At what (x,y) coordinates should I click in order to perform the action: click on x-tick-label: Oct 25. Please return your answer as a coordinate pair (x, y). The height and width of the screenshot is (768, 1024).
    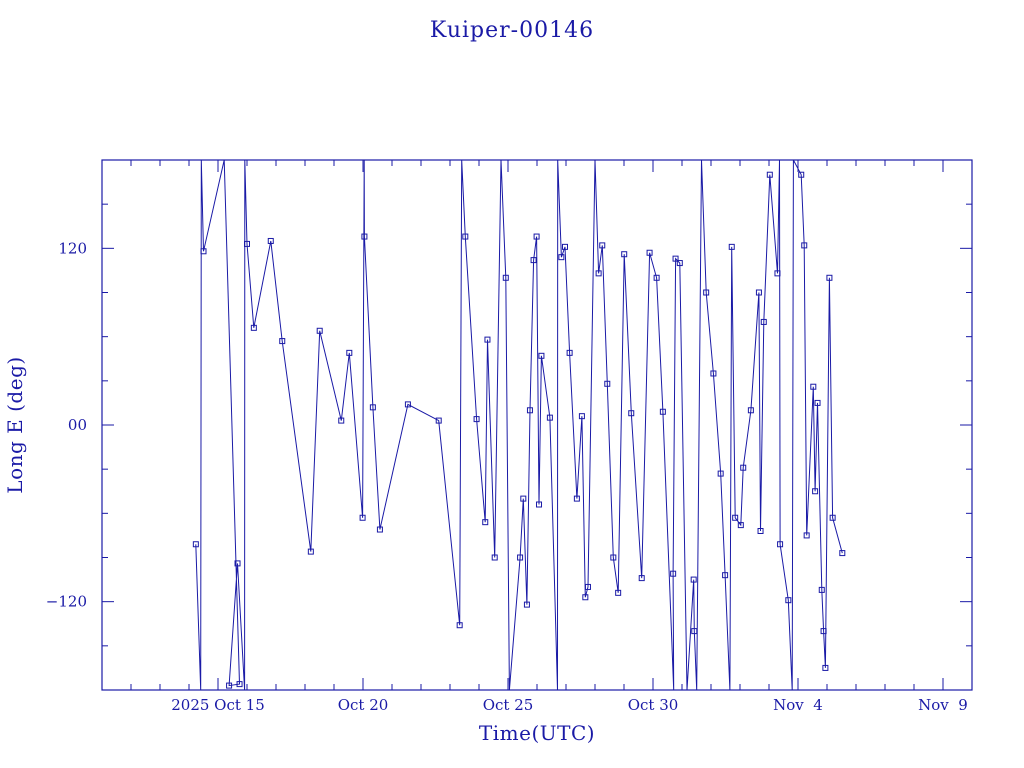
    Looking at the image, I should click on (508, 705).